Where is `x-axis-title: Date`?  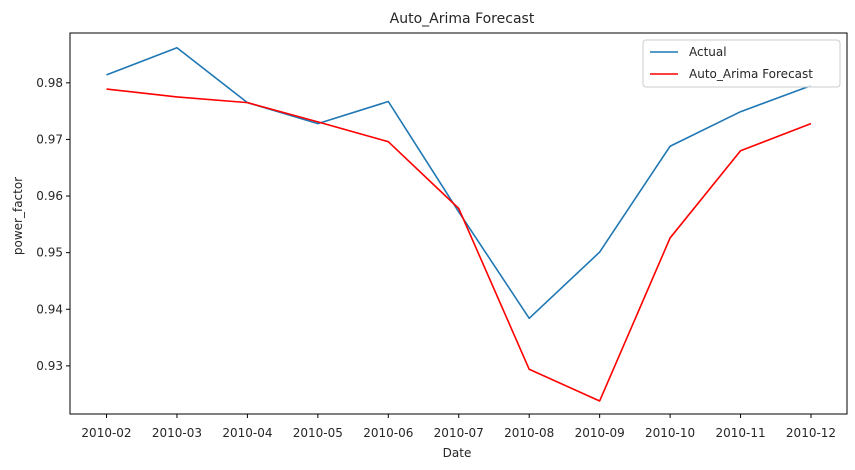
x-axis-title: Date is located at coordinates (457, 453).